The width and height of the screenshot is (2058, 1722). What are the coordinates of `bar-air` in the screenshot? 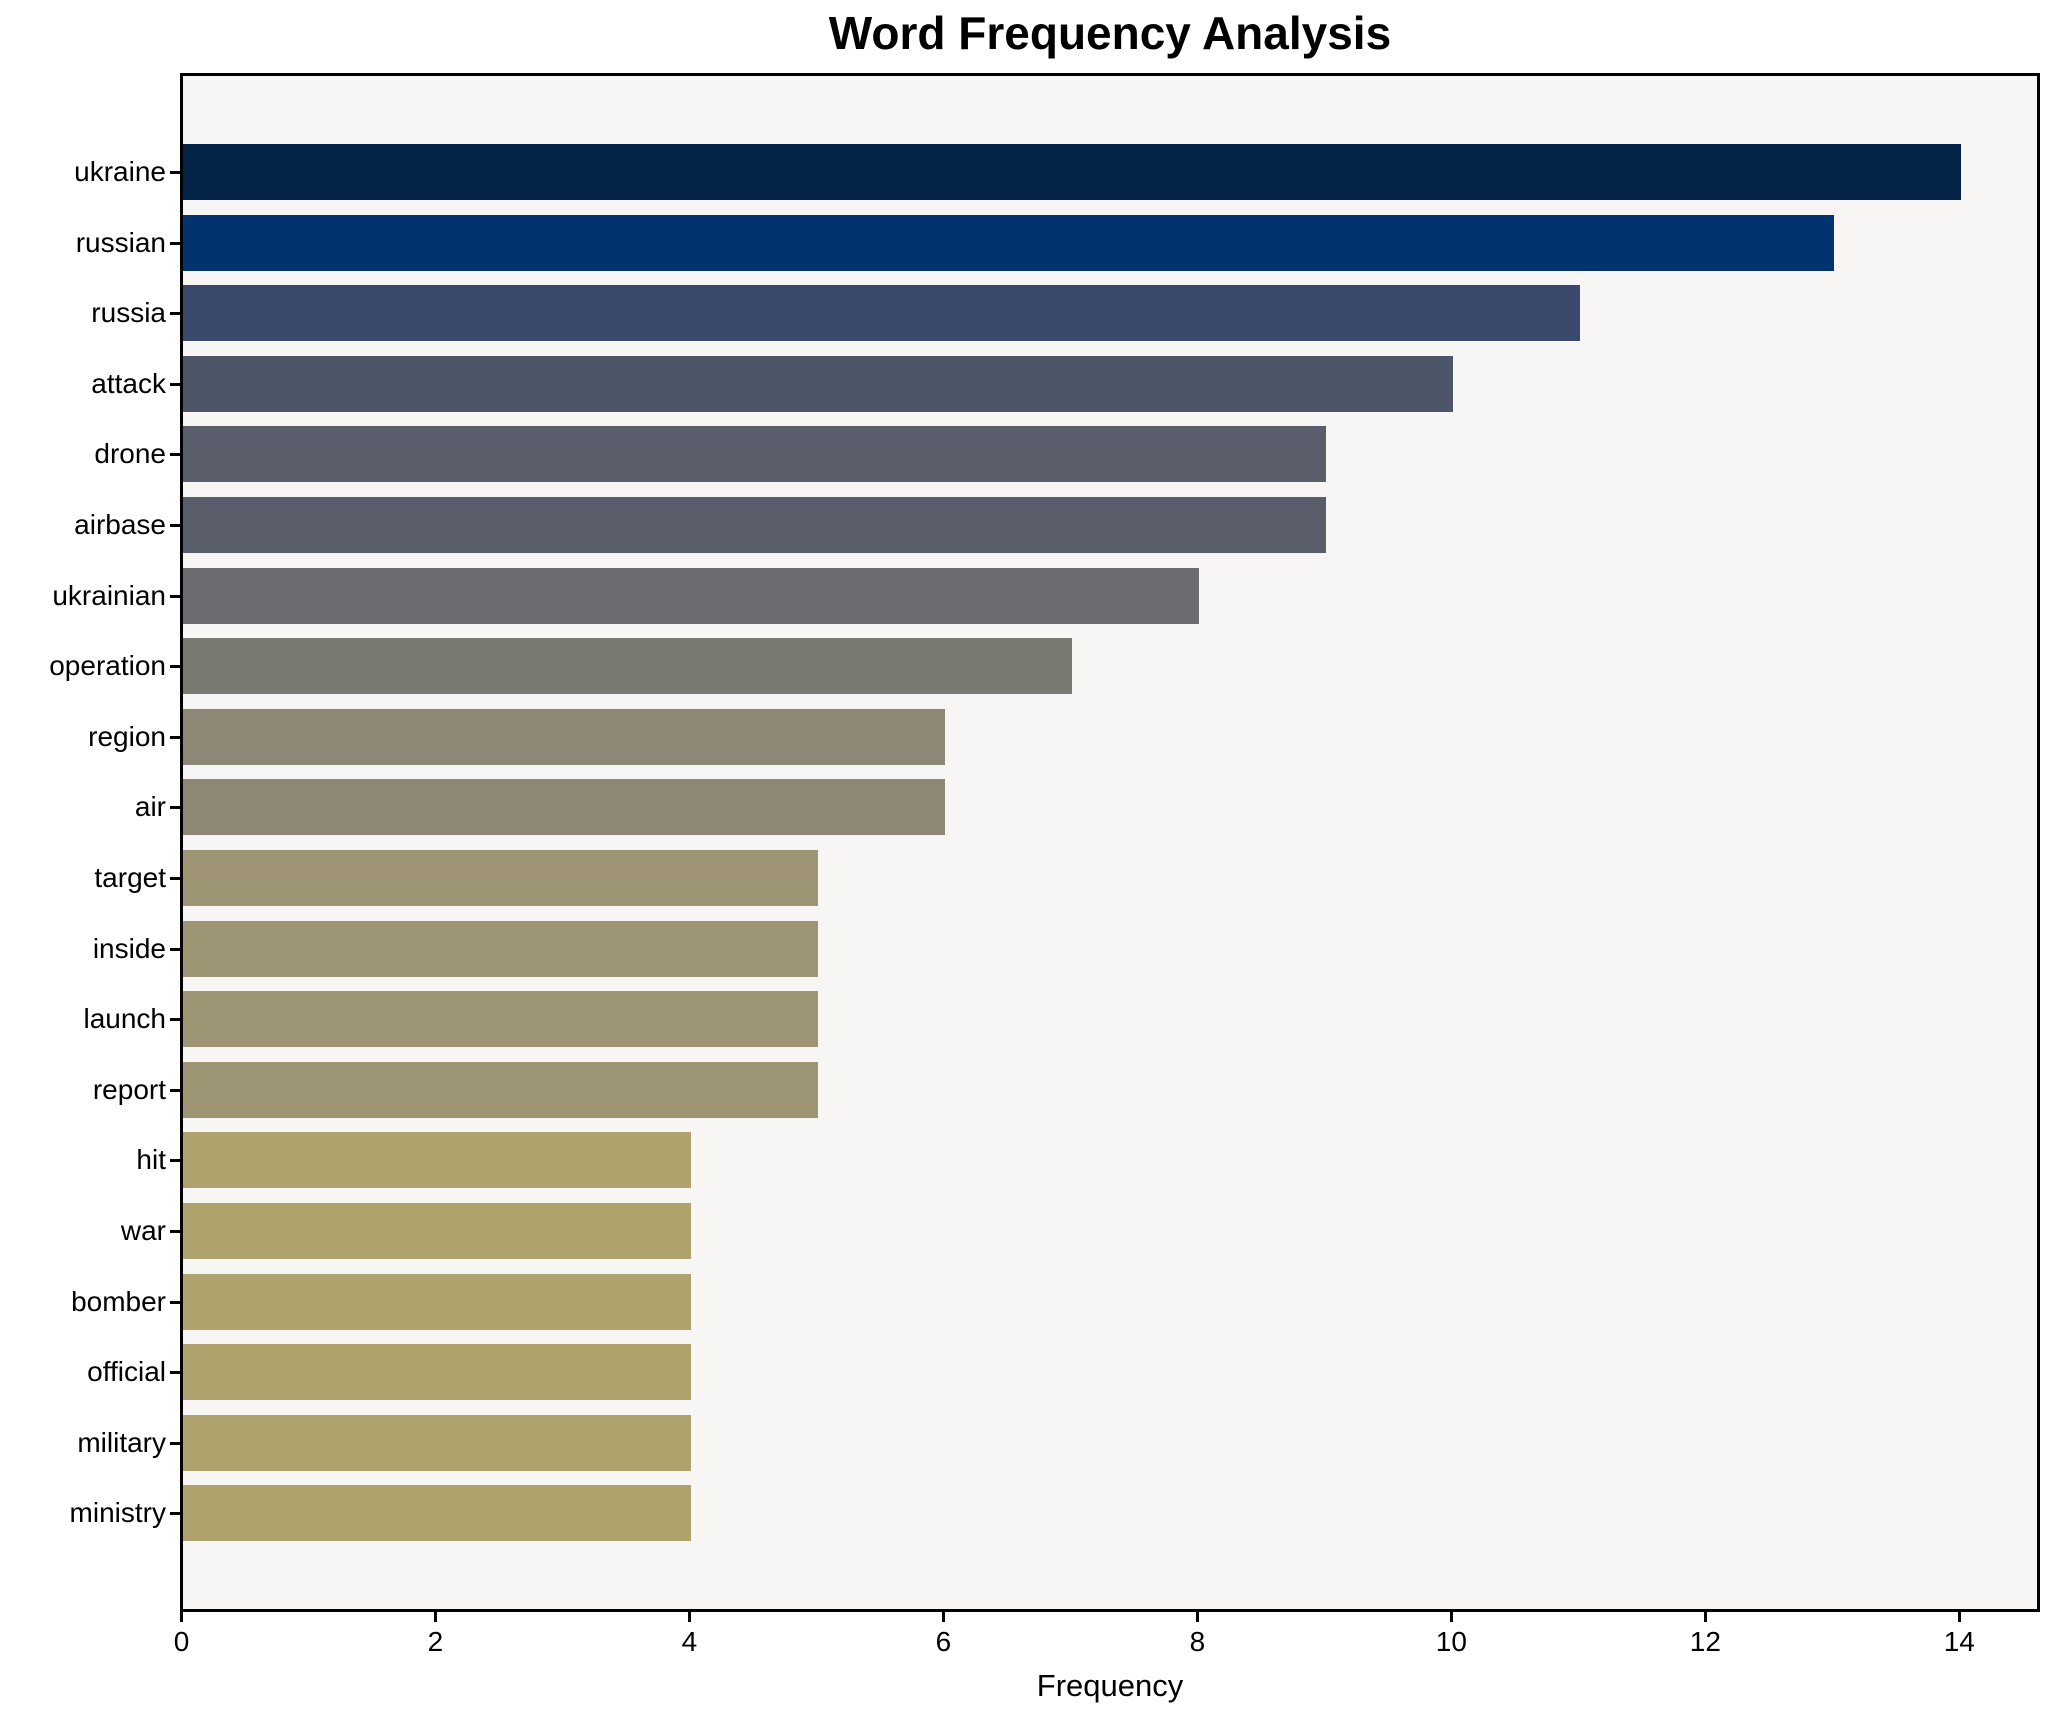 It's located at (564, 807).